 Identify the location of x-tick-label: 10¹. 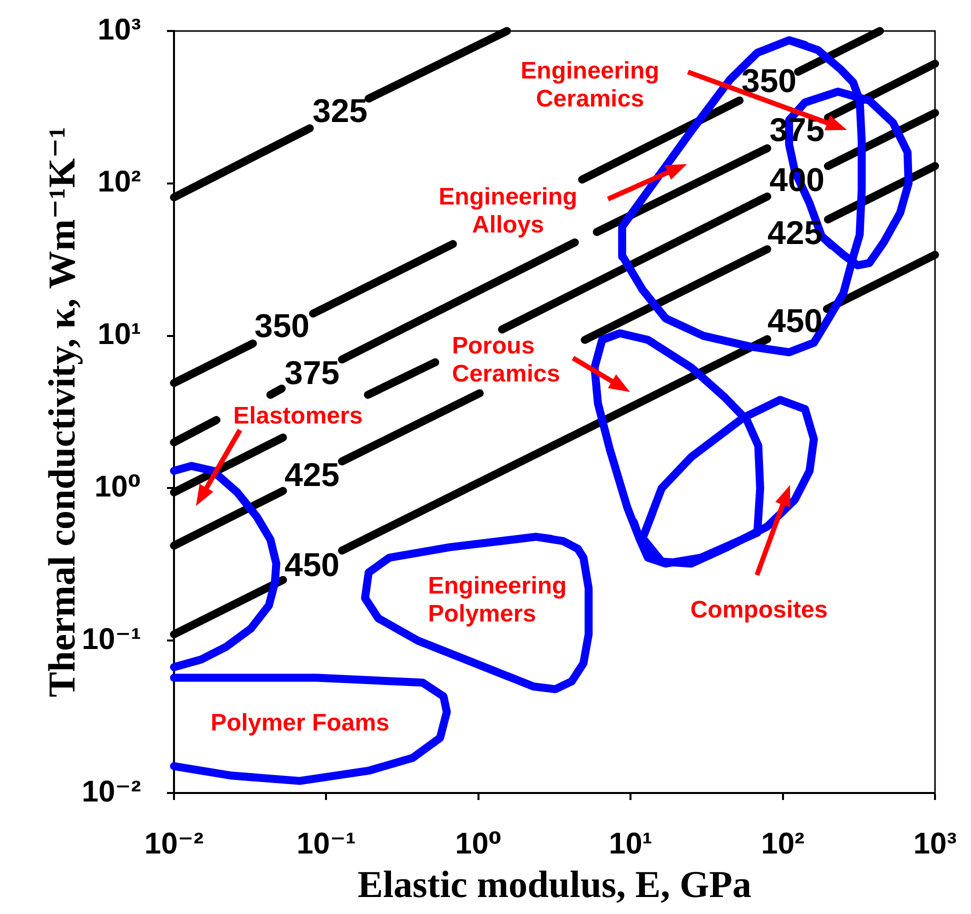
(630, 843).